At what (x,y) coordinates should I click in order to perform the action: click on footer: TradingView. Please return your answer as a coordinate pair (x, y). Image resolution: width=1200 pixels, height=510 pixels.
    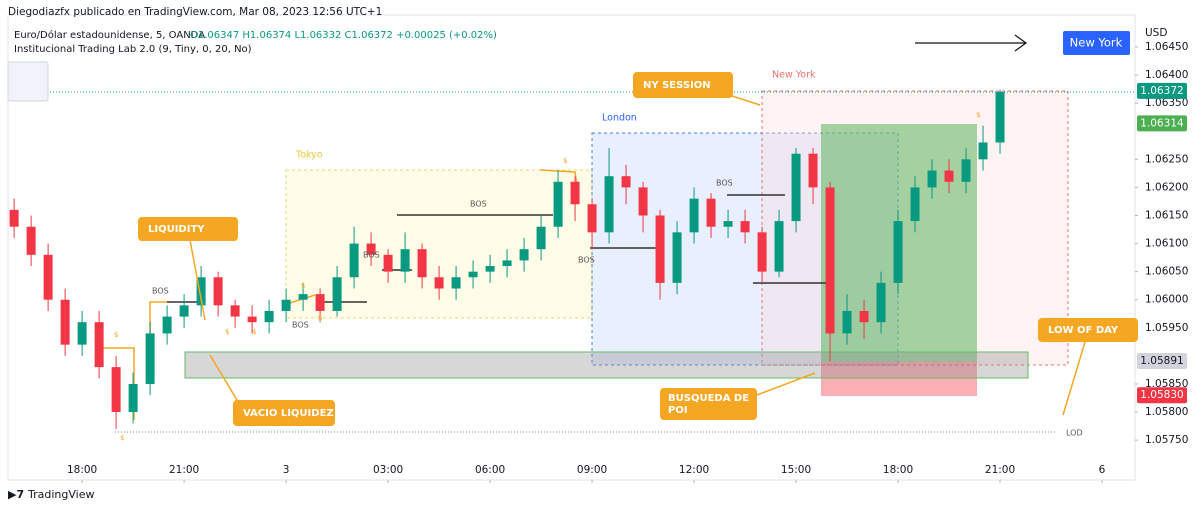
    Looking at the image, I should click on (60, 494).